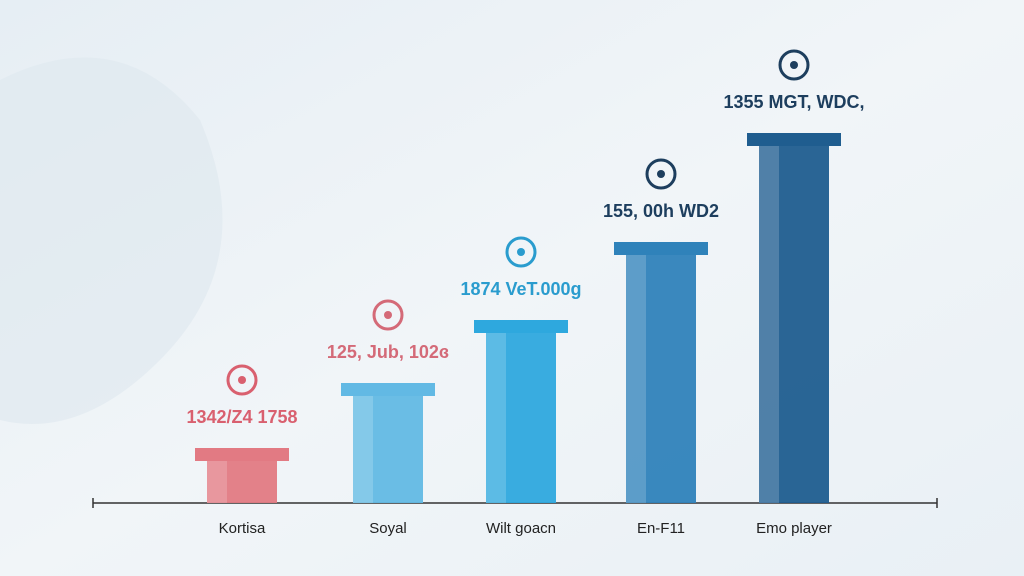 The image size is (1024, 576). I want to click on x-tick-label: Emo player, so click(794, 528).